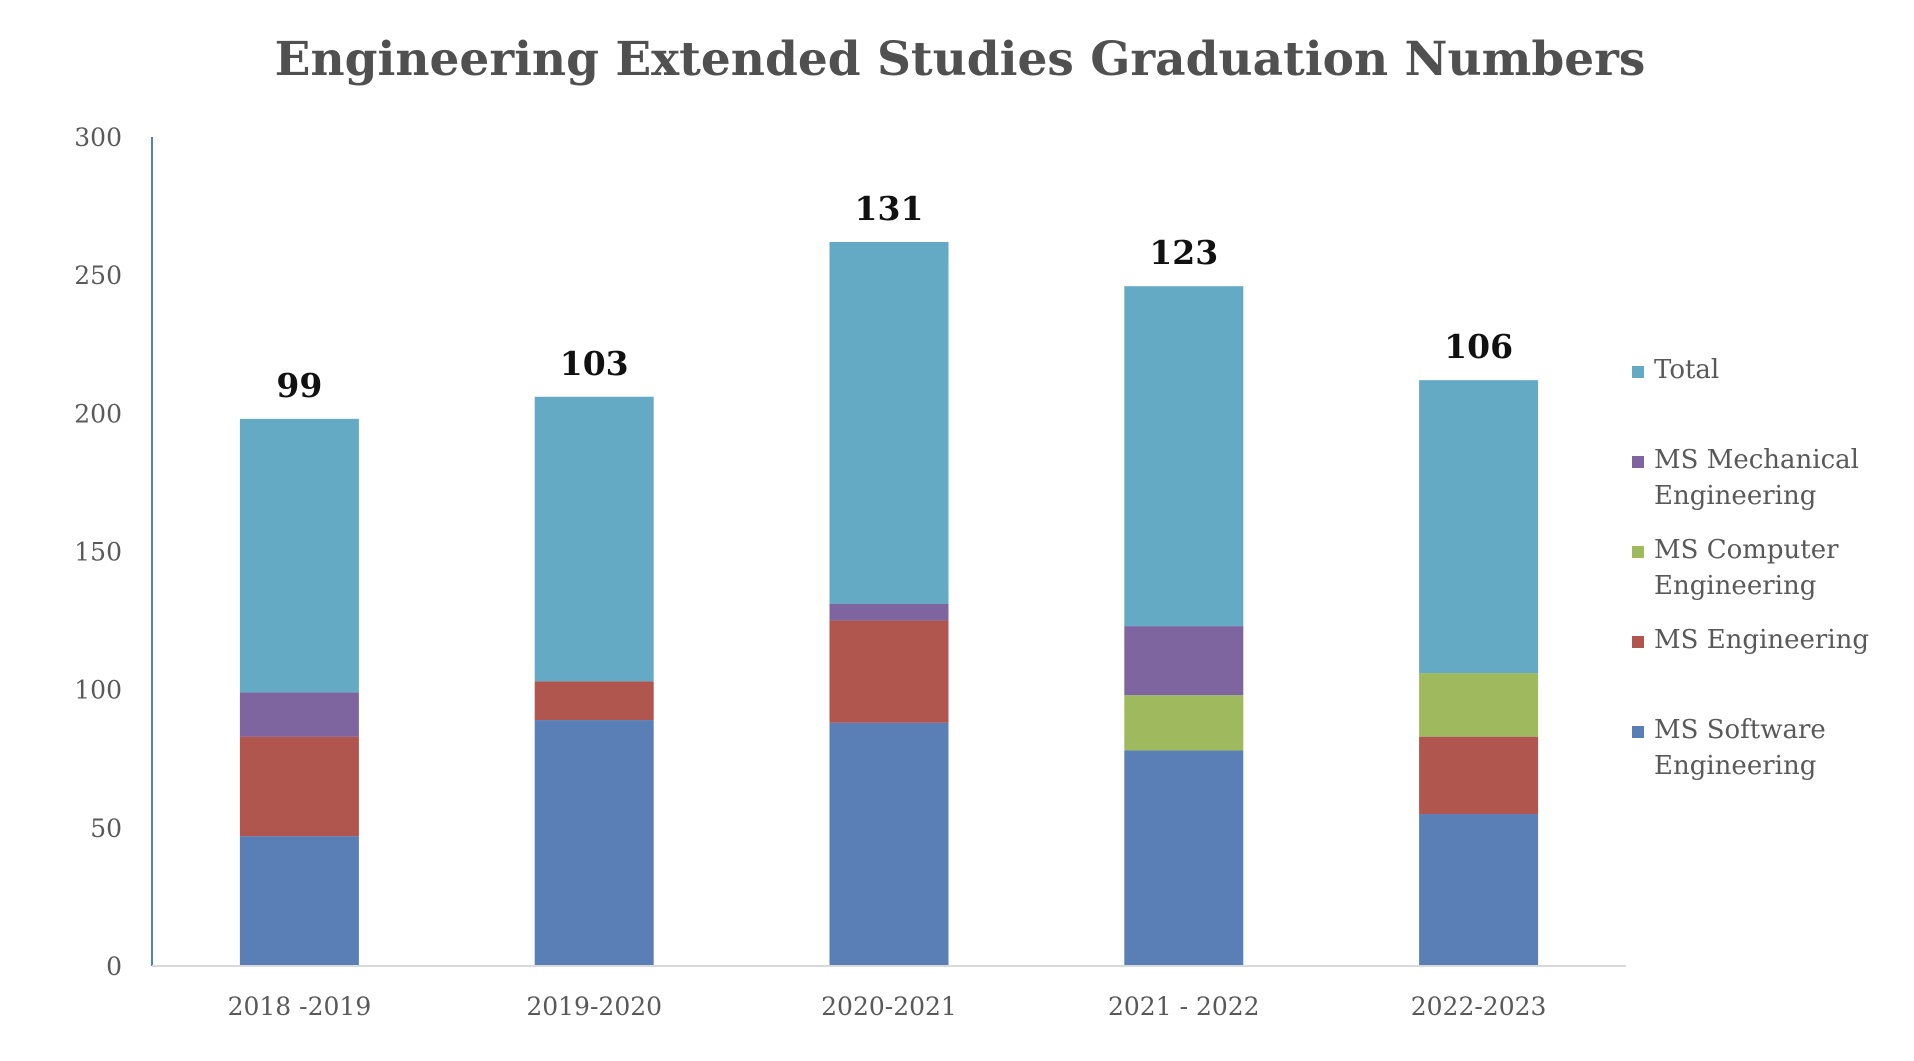 The image size is (1914, 1061). I want to click on y-tick-label: 0, so click(114, 966).